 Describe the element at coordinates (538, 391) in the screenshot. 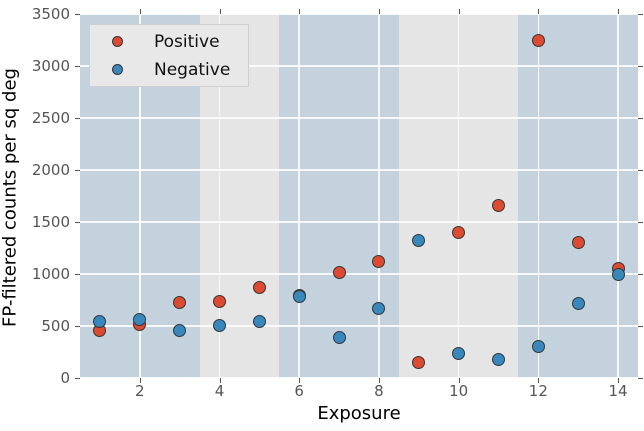

I see `x-tick-label: 12` at that location.